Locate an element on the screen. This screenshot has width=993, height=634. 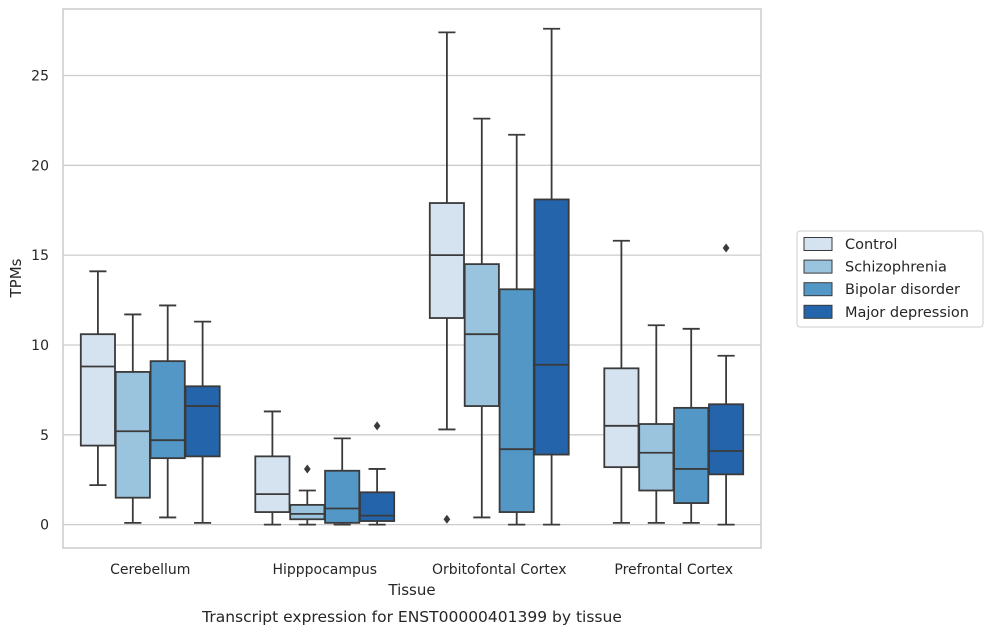
y-tick-label: 25 is located at coordinates (40, 76).